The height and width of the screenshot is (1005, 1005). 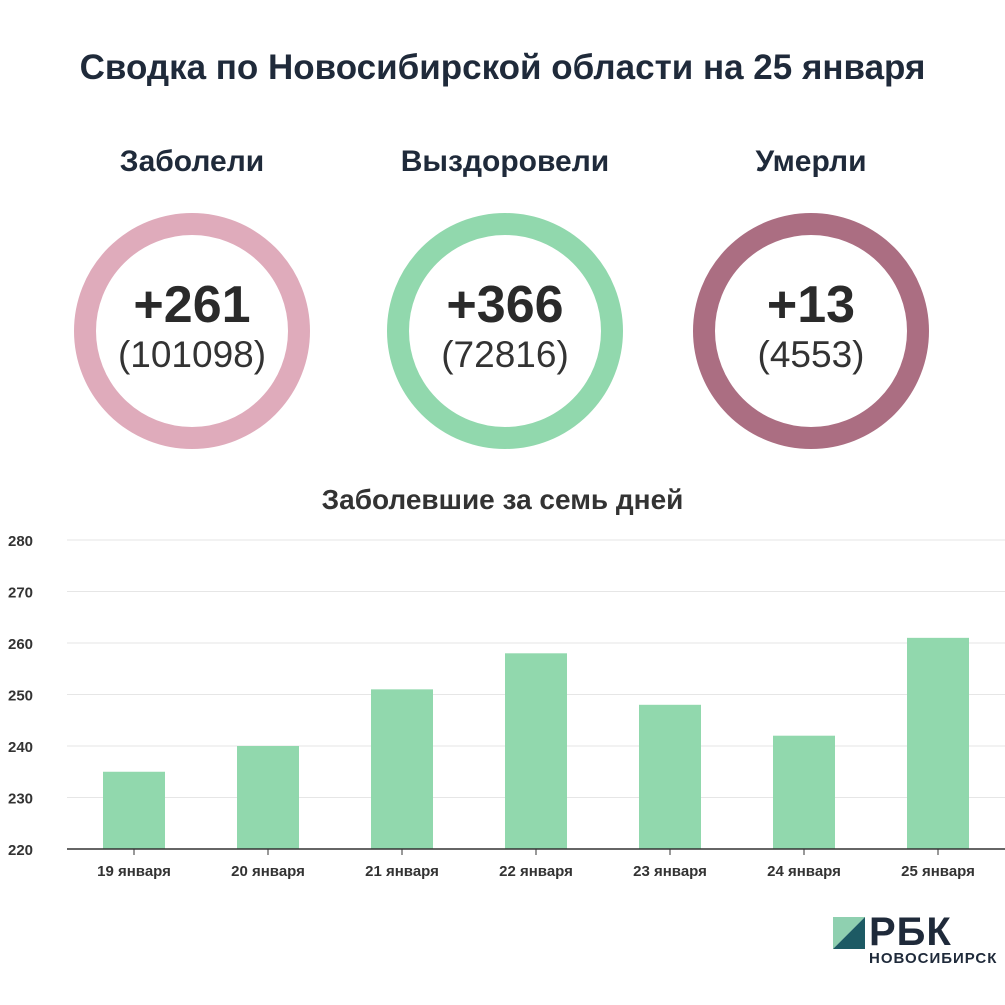 What do you see at coordinates (910, 932) in the screenshot?
I see `rbc-logo-name: РБК` at bounding box center [910, 932].